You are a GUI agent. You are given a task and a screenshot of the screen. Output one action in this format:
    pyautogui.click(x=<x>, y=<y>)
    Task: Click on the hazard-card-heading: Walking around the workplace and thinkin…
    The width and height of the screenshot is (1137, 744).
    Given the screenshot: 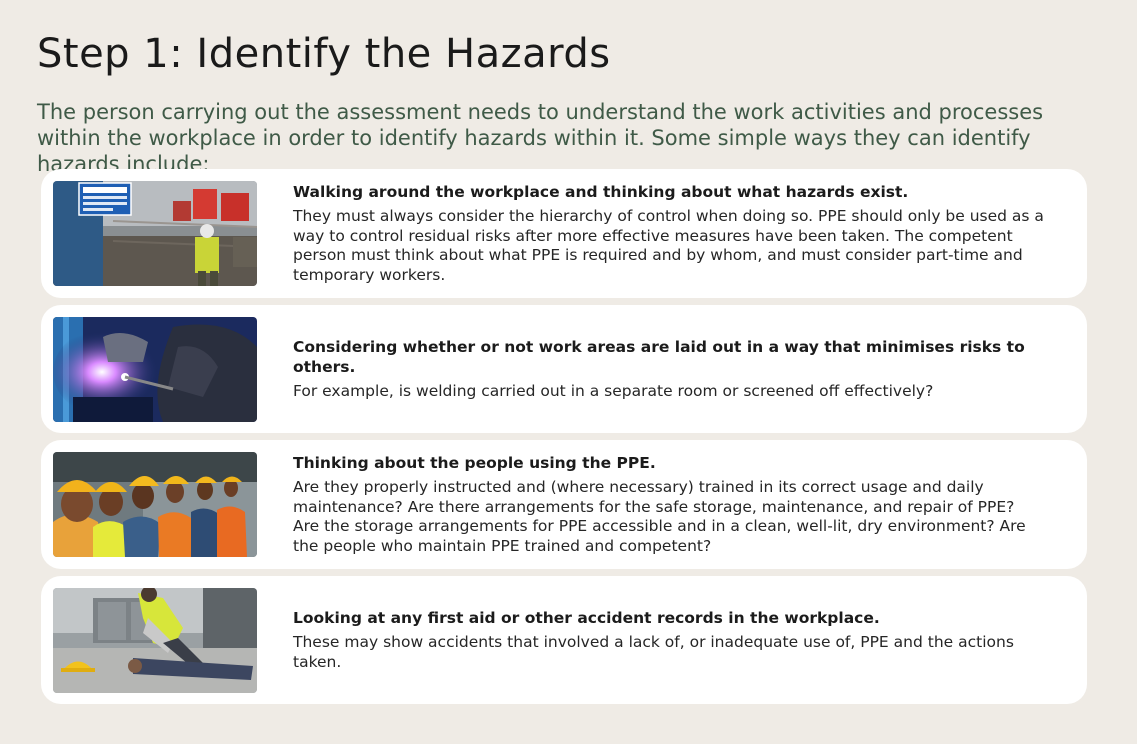 What is the action you would take?
    pyautogui.click(x=601, y=192)
    